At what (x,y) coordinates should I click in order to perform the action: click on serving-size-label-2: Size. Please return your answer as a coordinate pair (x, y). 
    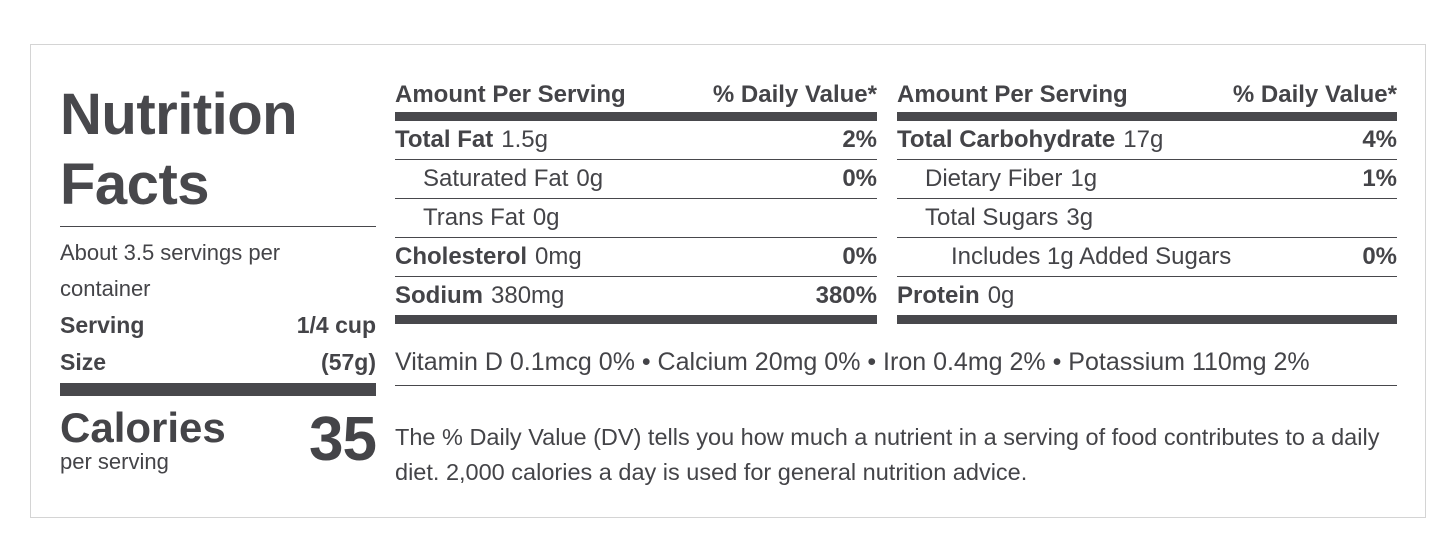
    Looking at the image, I should click on (83, 362).